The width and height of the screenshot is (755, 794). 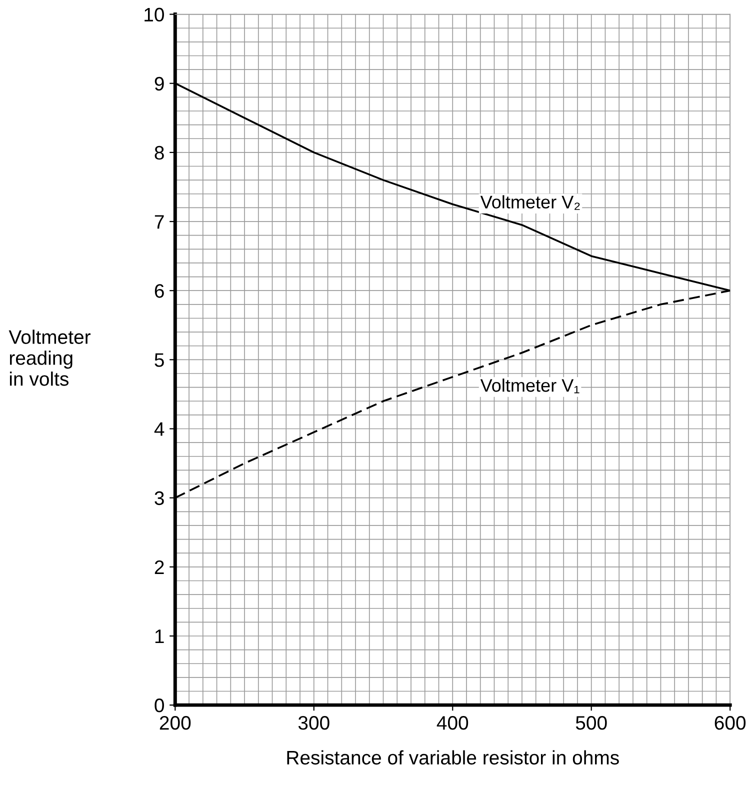 I want to click on series-label: Voltmeter V₁, so click(x=530, y=386).